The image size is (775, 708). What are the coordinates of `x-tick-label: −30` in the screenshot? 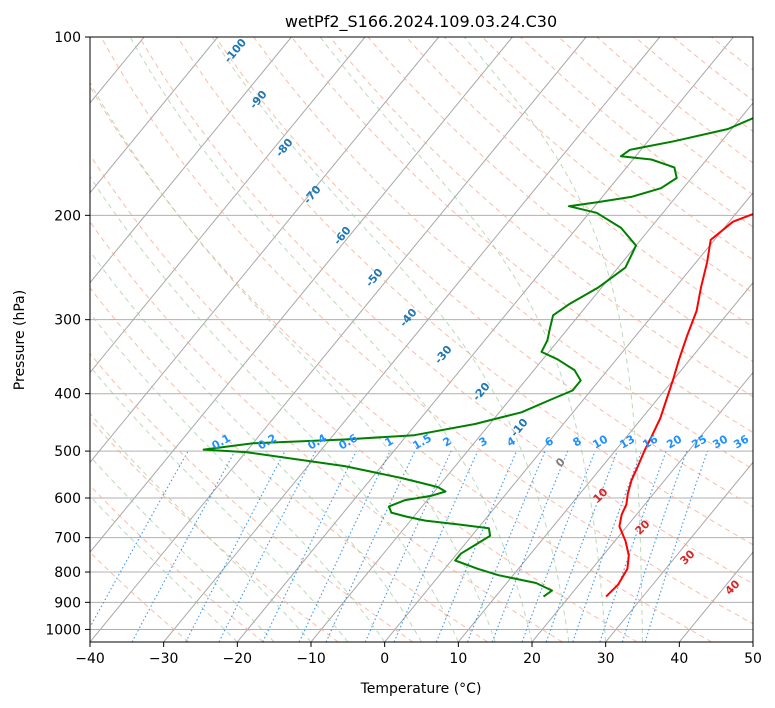 It's located at (164, 659).